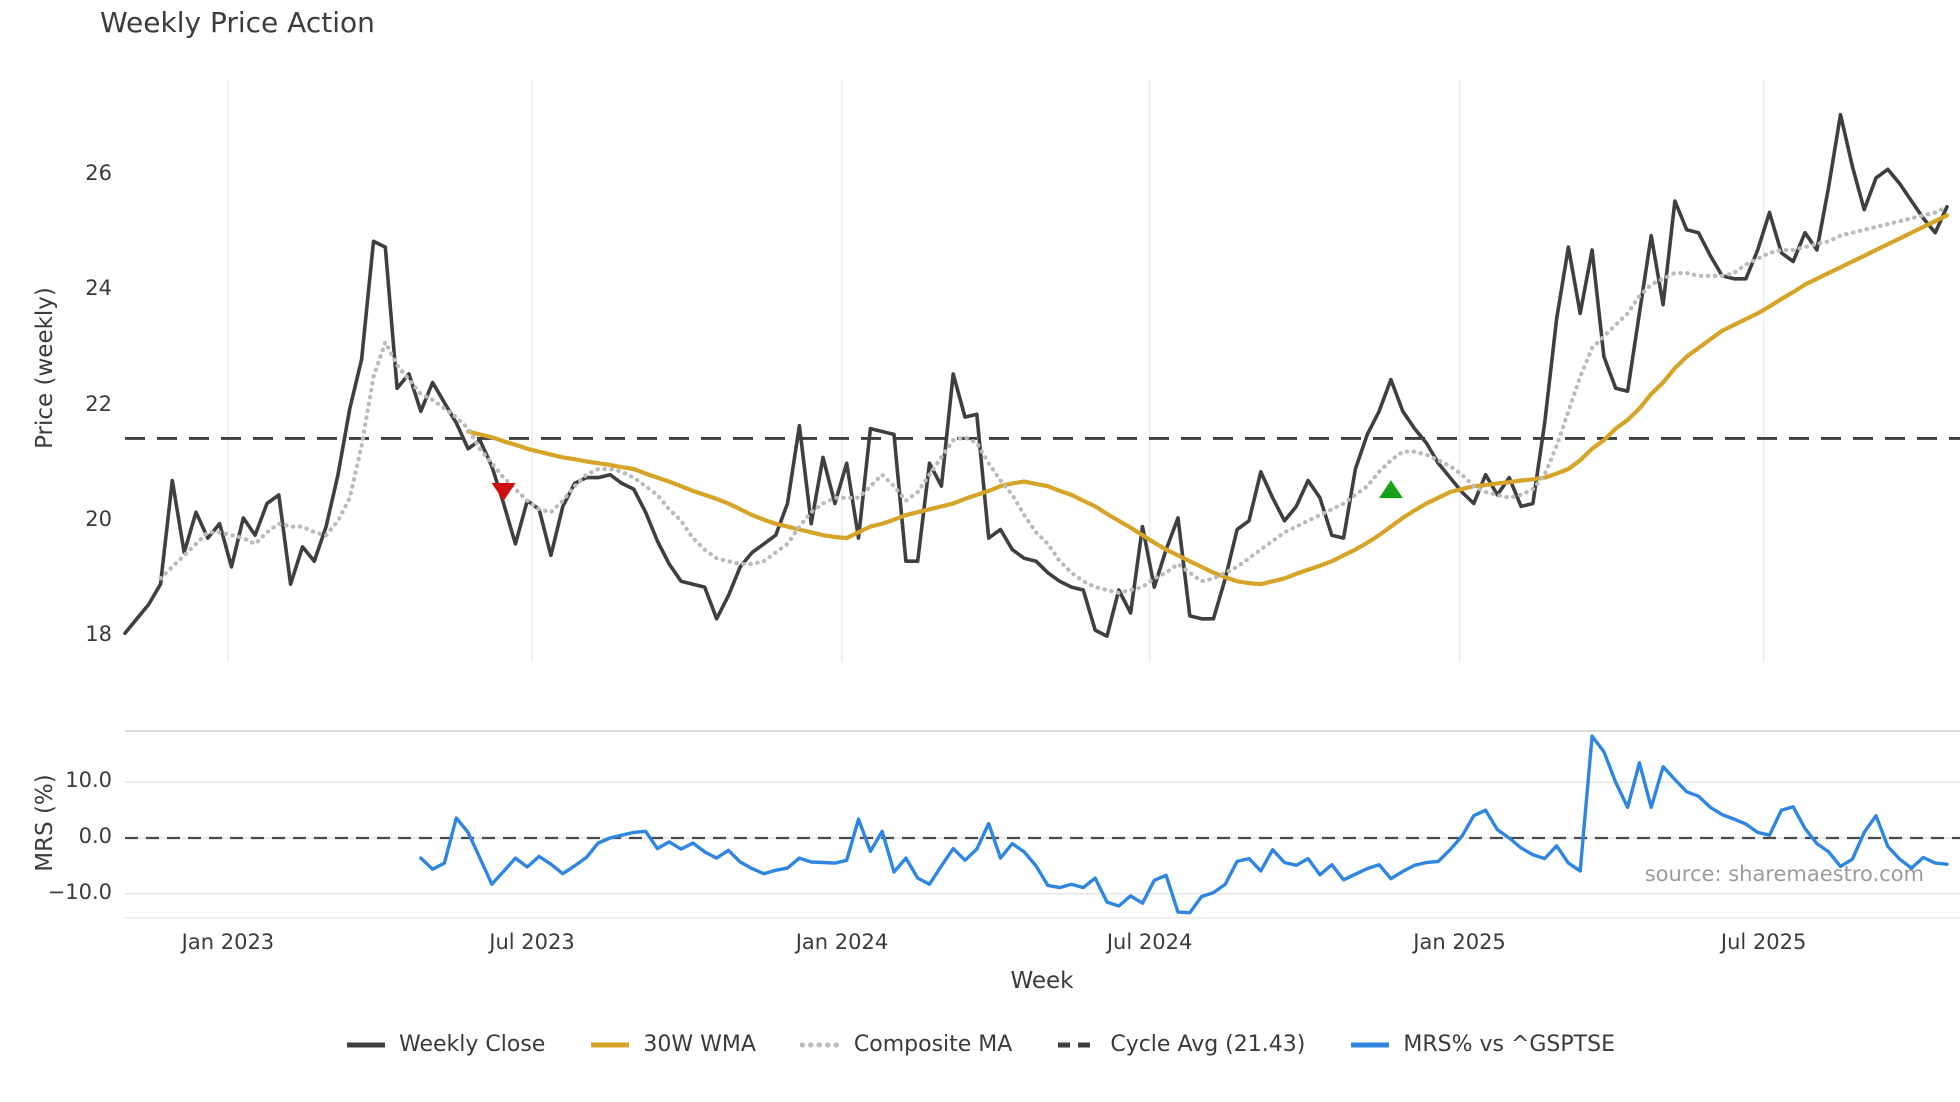  Describe the element at coordinates (1208, 1044) in the screenshot. I see `legend-label: Cycle Avg (21.43)` at that location.